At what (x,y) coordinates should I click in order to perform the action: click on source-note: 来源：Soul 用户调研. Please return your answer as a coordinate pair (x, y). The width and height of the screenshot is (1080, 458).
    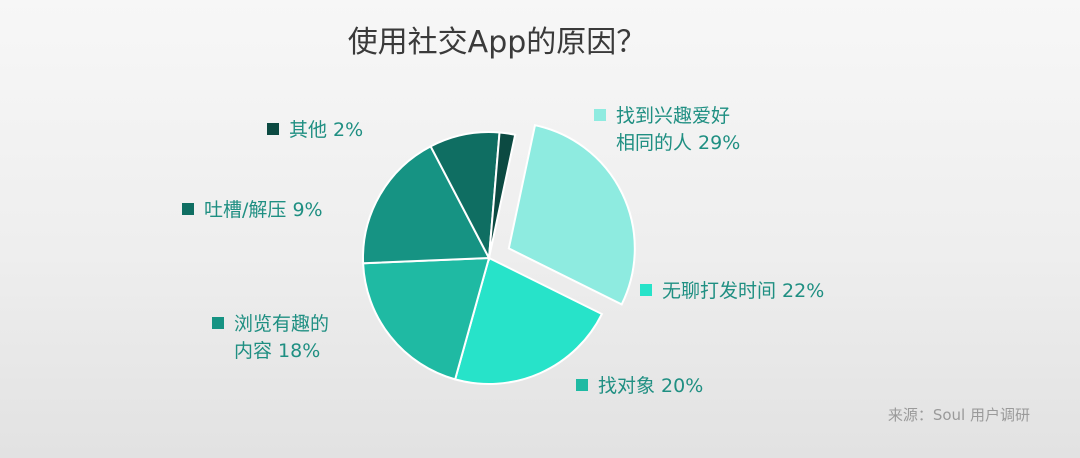
    Looking at the image, I should click on (959, 415).